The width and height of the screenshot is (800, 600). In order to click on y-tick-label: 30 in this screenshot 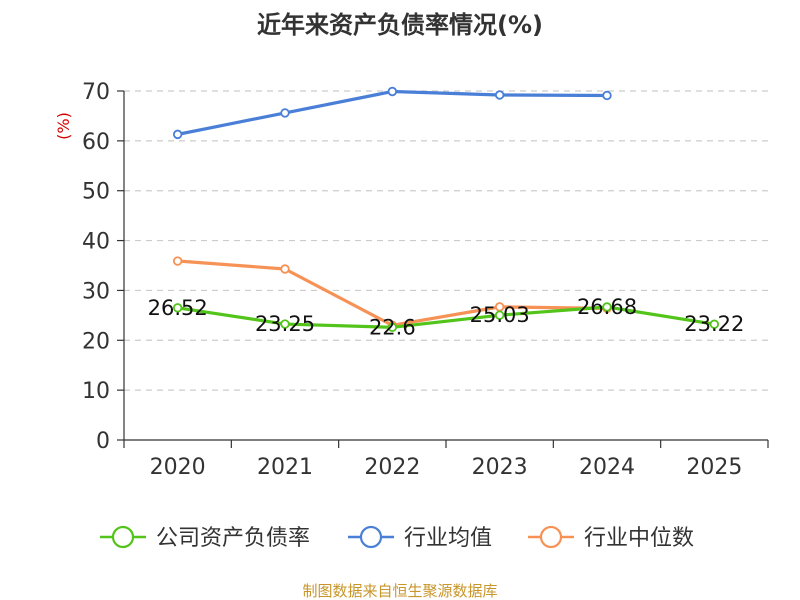, I will do `click(96, 291)`.